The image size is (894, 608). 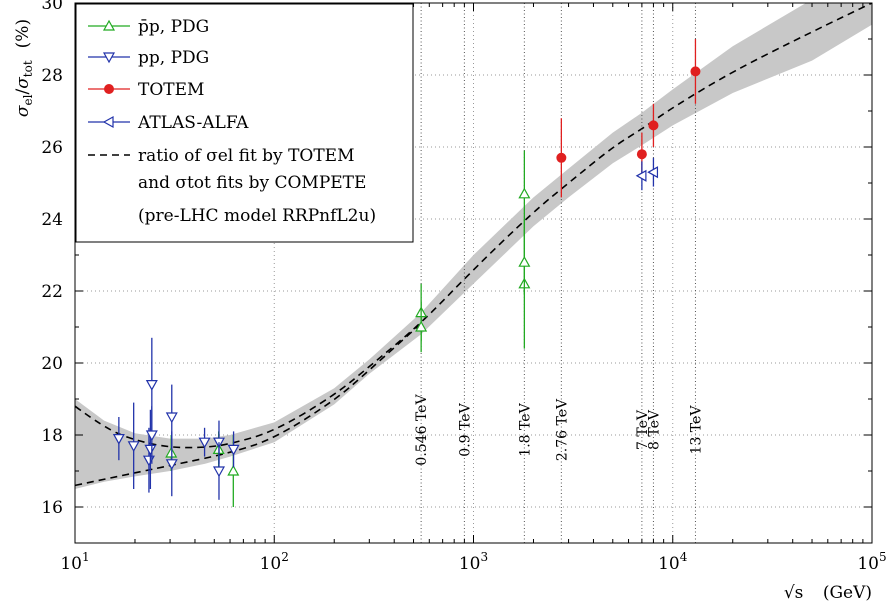 What do you see at coordinates (173, 27) in the screenshot?
I see `legend-label: p̄p, PDG` at bounding box center [173, 27].